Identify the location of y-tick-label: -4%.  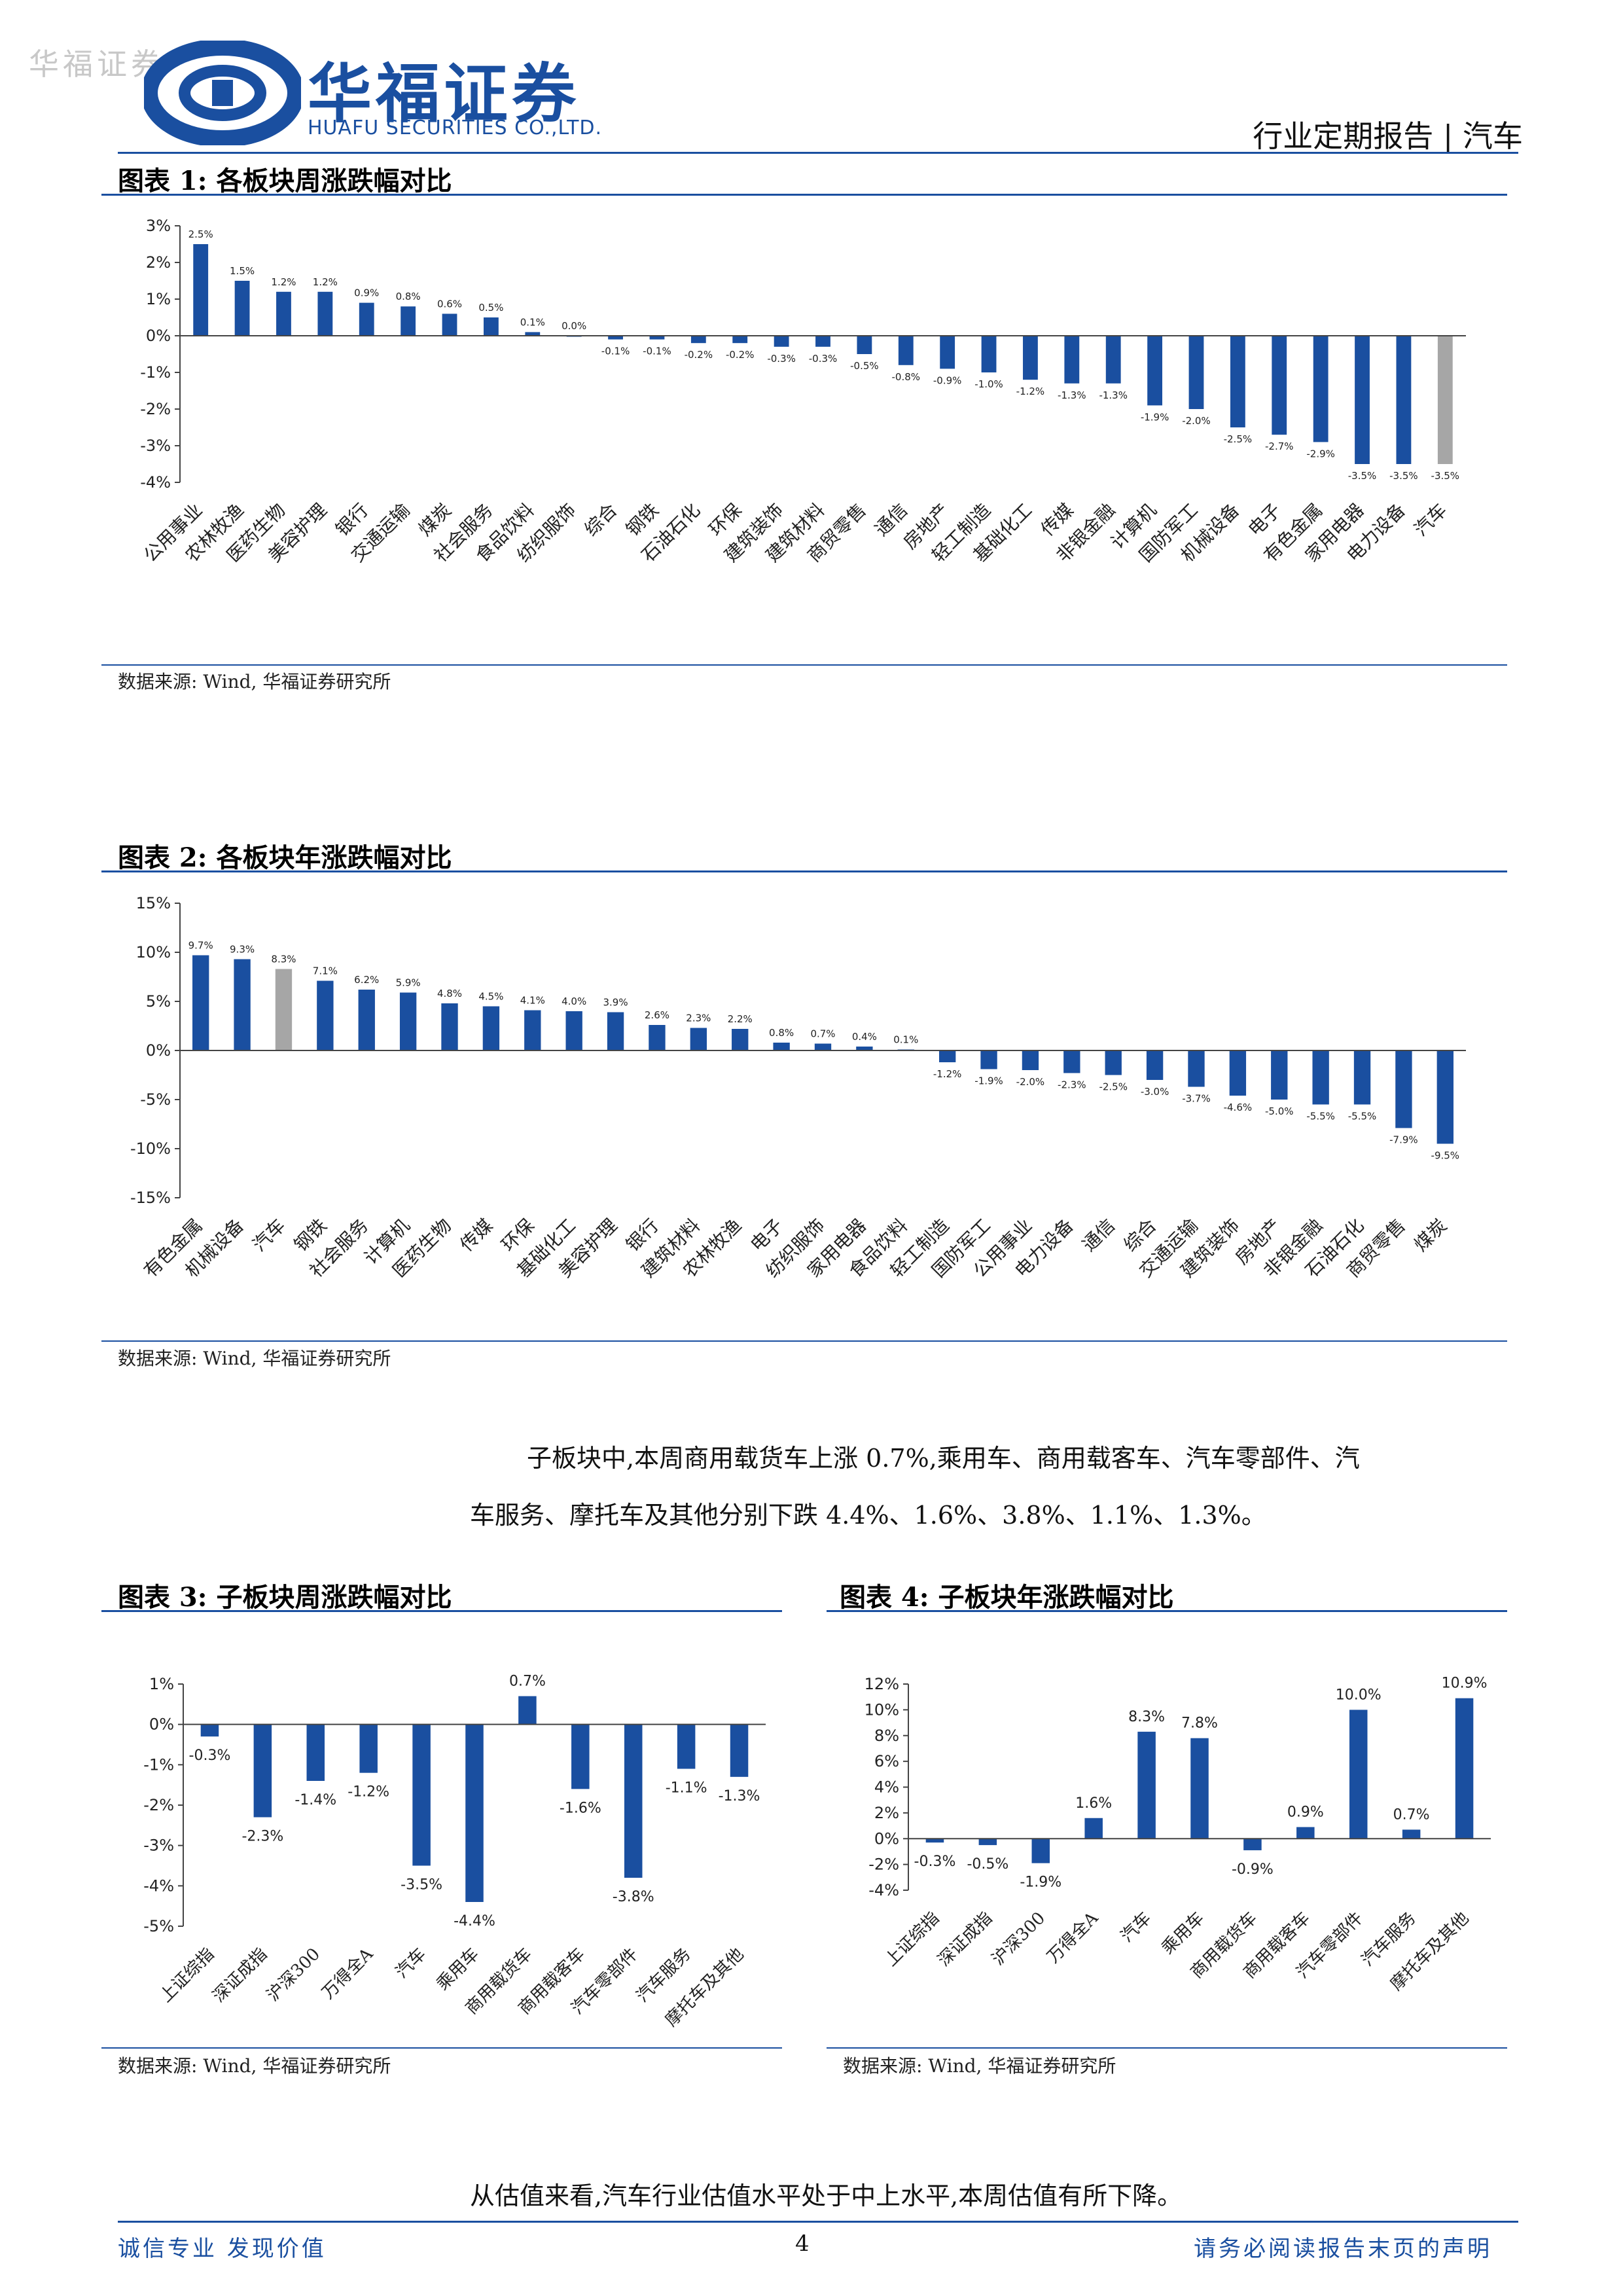
(883, 1890).